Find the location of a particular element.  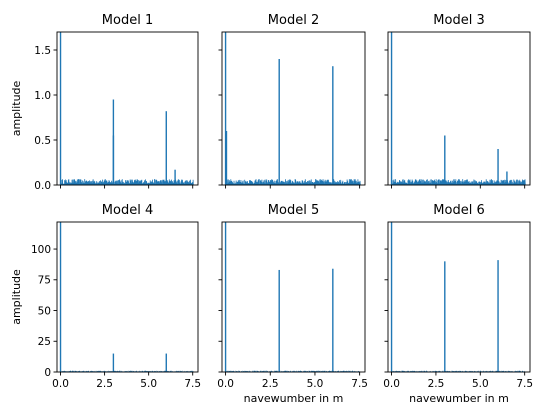

y-tick-label: 0 is located at coordinates (47, 373).